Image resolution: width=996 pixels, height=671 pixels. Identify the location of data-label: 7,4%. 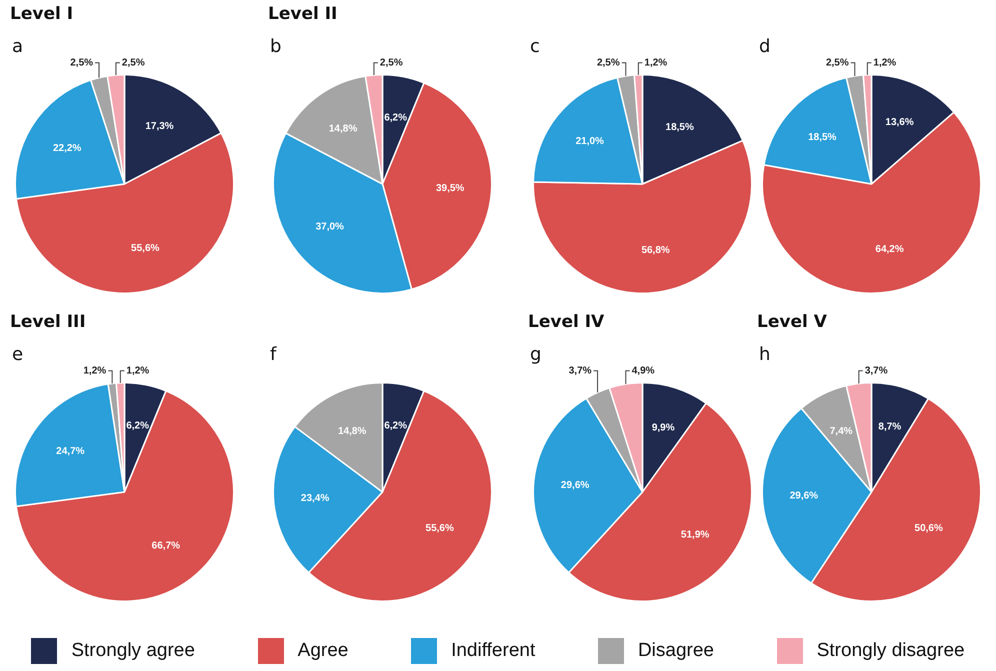
(841, 432).